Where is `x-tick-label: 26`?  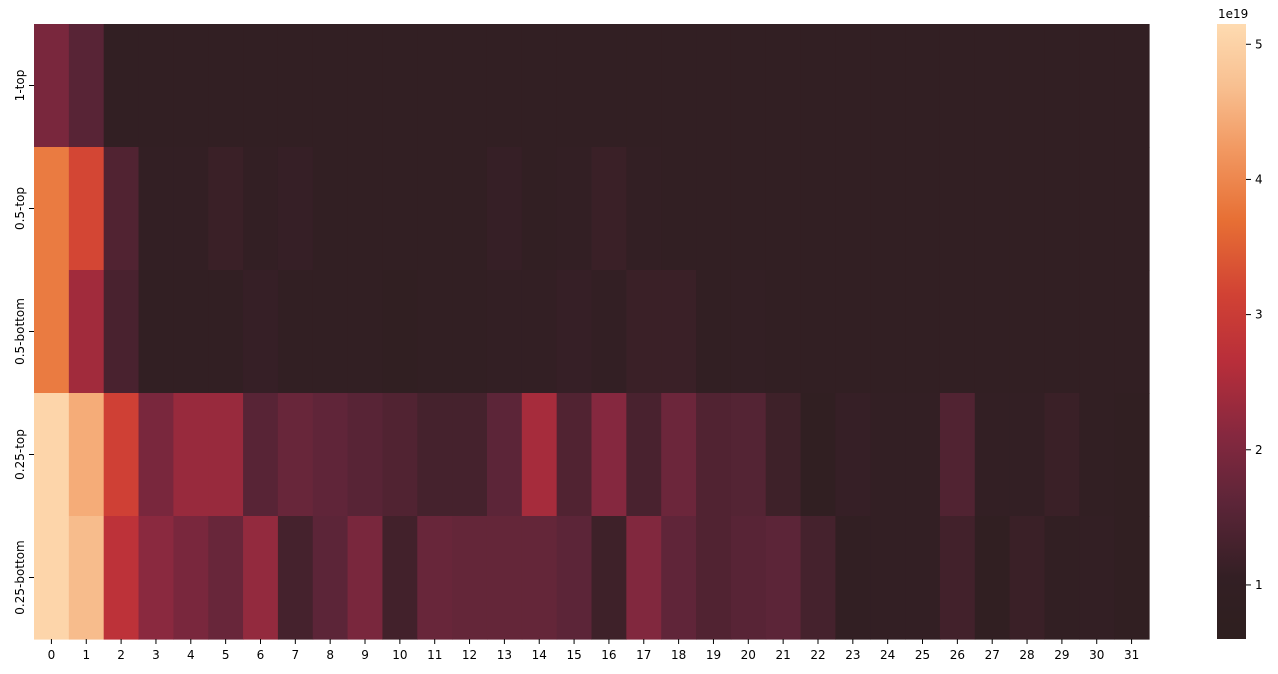
x-tick-label: 26 is located at coordinates (957, 655).